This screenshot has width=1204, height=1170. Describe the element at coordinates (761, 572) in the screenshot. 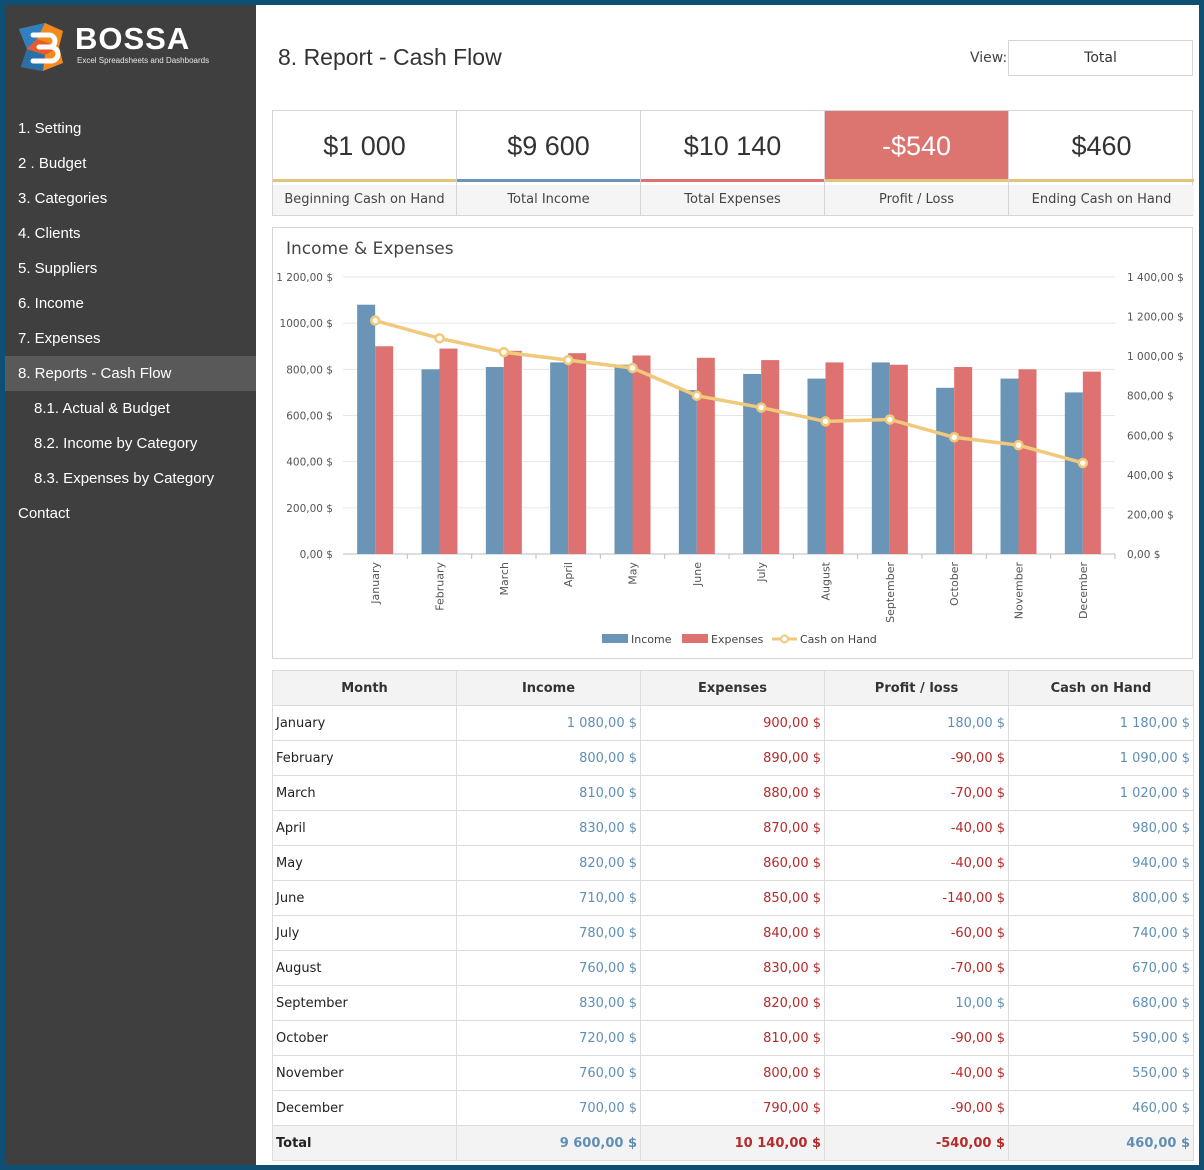

I see `x-tick-label: July` at that location.